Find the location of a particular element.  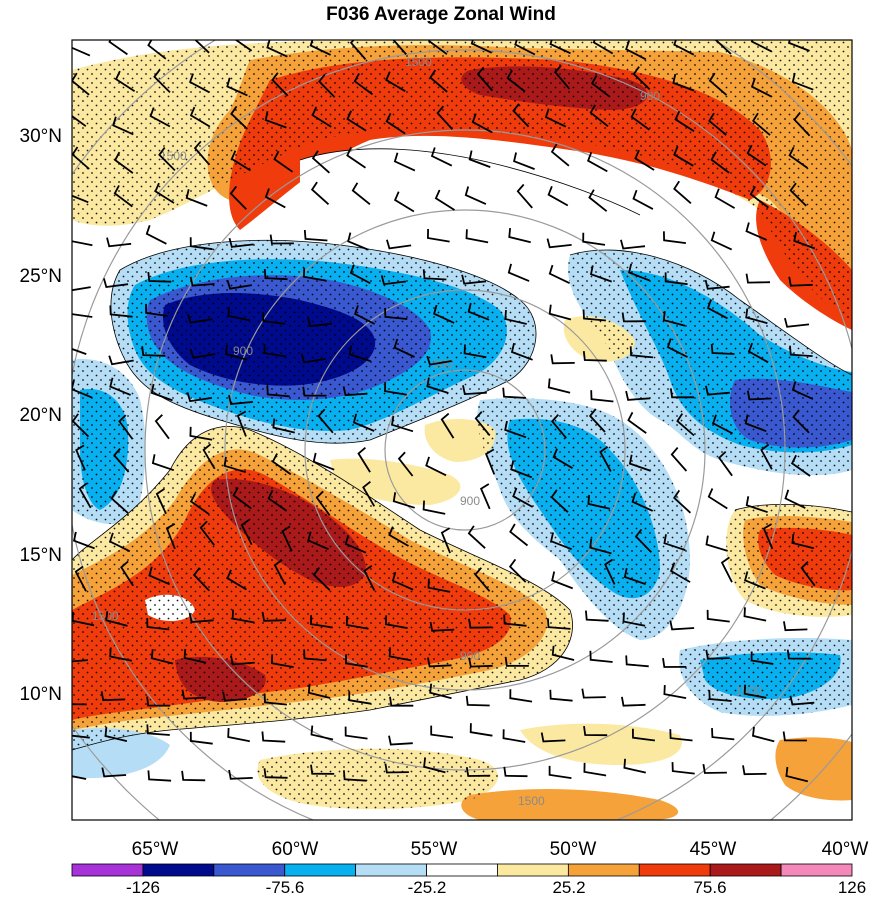

lat-tick-label: 20°N is located at coordinates (41, 415).